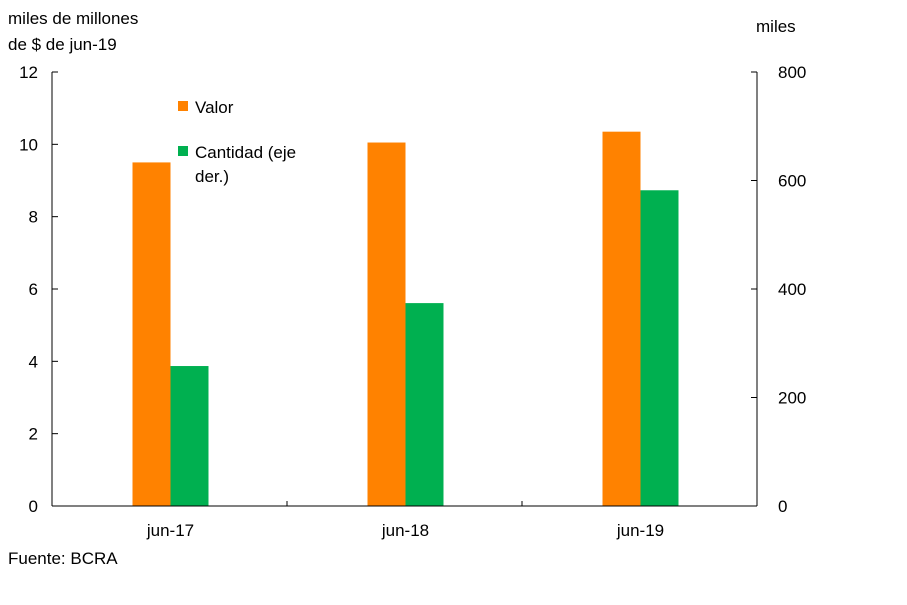  What do you see at coordinates (792, 398) in the screenshot?
I see `right-tick-label: 200` at bounding box center [792, 398].